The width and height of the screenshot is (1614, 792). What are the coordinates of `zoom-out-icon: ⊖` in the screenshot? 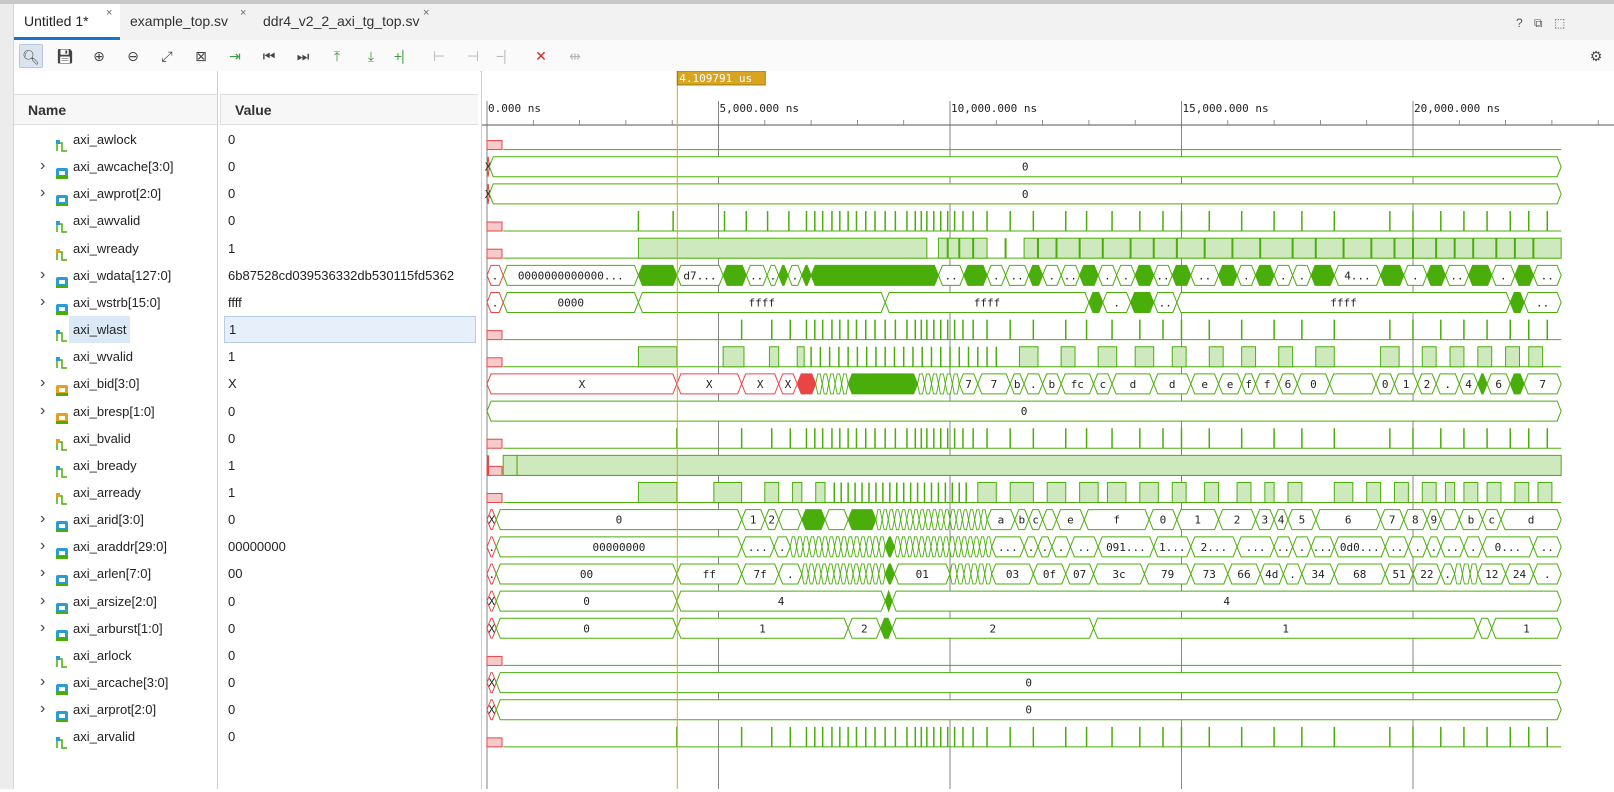 It's located at (133, 56).